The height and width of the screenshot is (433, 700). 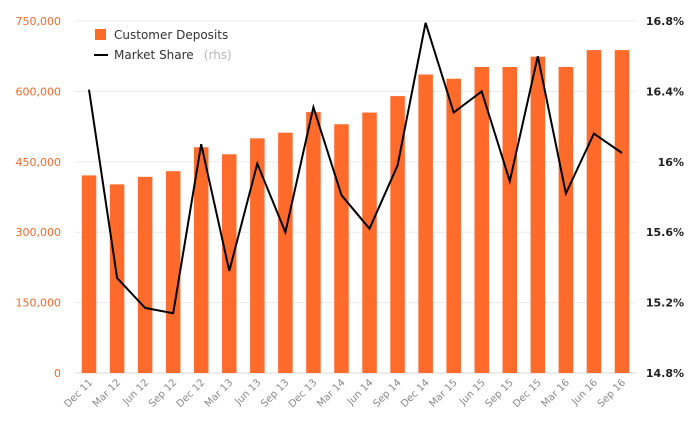 What do you see at coordinates (665, 21) in the screenshot?
I see `right-tick-label: 16.8%` at bounding box center [665, 21].